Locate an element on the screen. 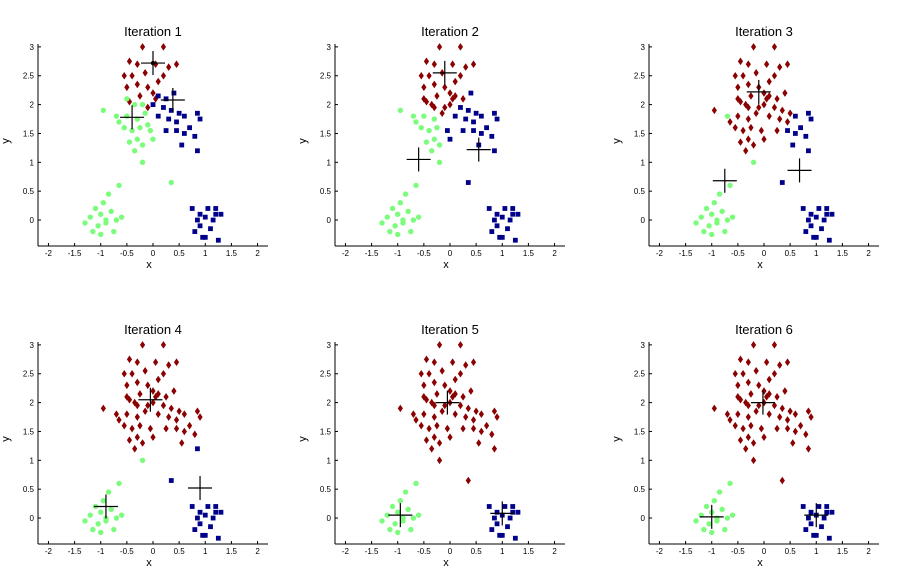  x-tick-label: 1 is located at coordinates (205, 551).